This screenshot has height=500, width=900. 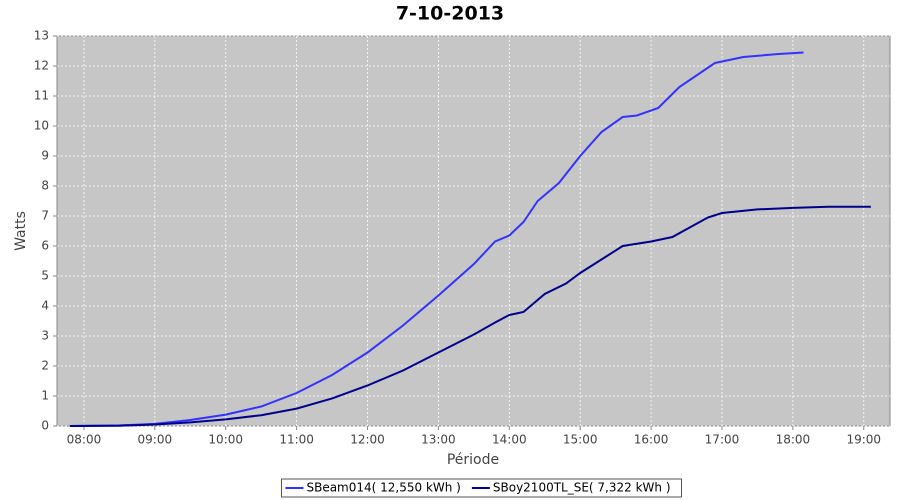 What do you see at coordinates (438, 440) in the screenshot?
I see `x-tick-label: 13:00` at bounding box center [438, 440].